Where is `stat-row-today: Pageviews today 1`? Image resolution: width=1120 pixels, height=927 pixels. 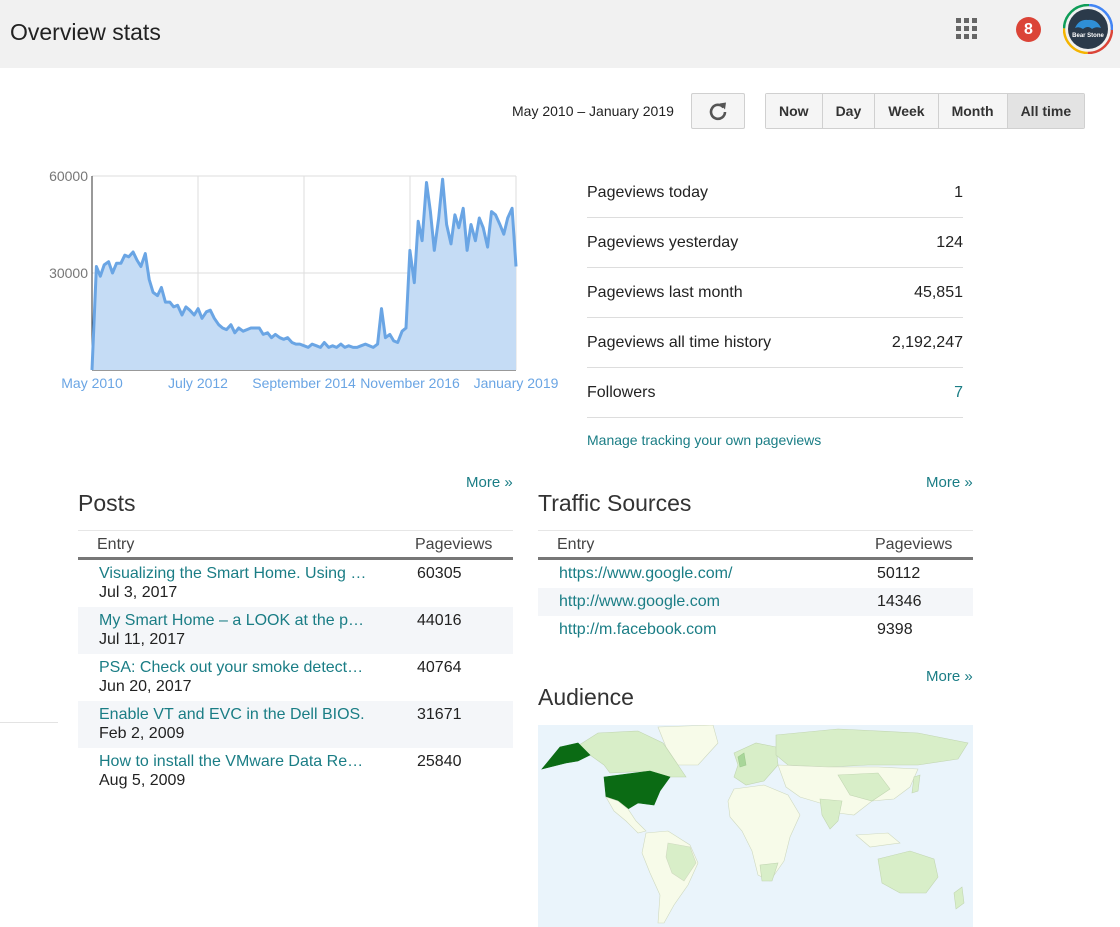 stat-row-today: Pageviews today 1 is located at coordinates (775, 193).